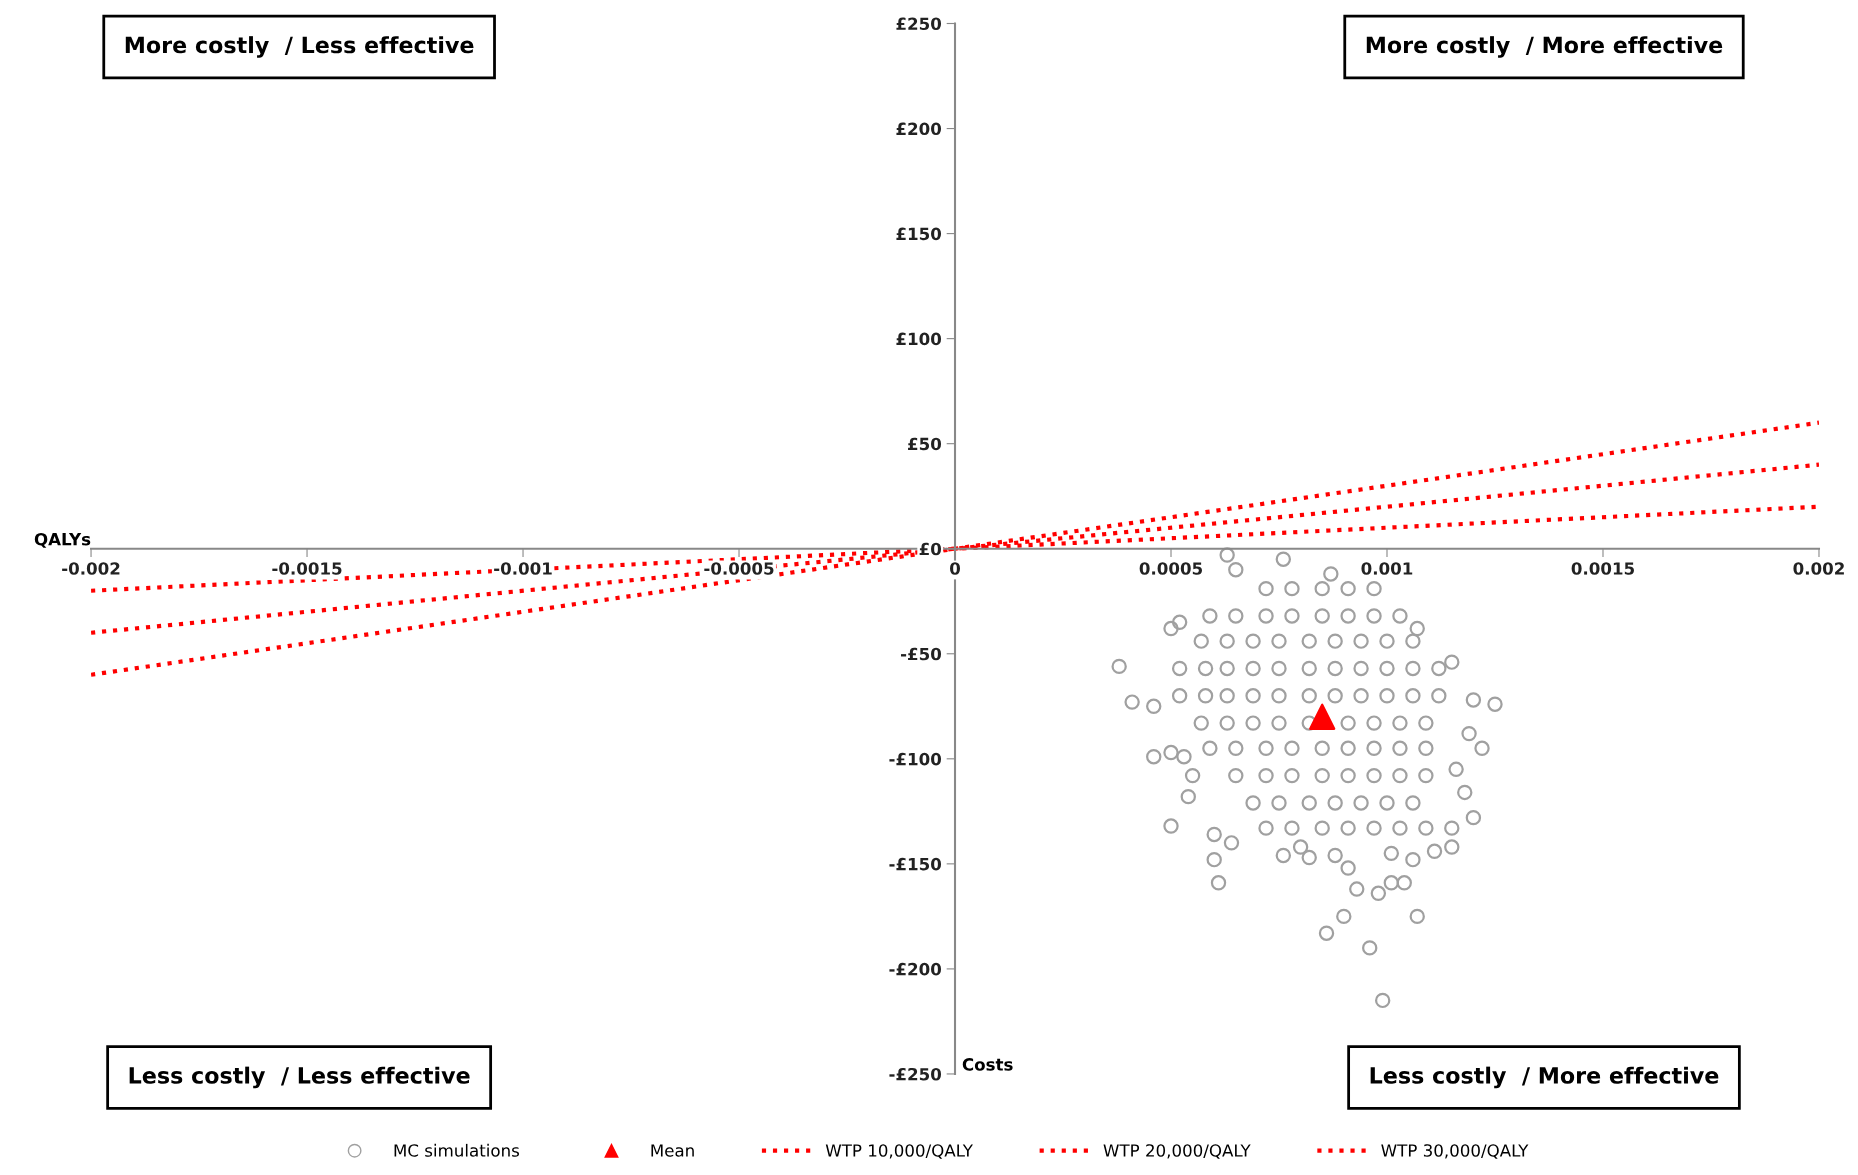 Image resolution: width=1858 pixels, height=1175 pixels. Describe the element at coordinates (672, 1150) in the screenshot. I see `legend-label: Mean` at that location.